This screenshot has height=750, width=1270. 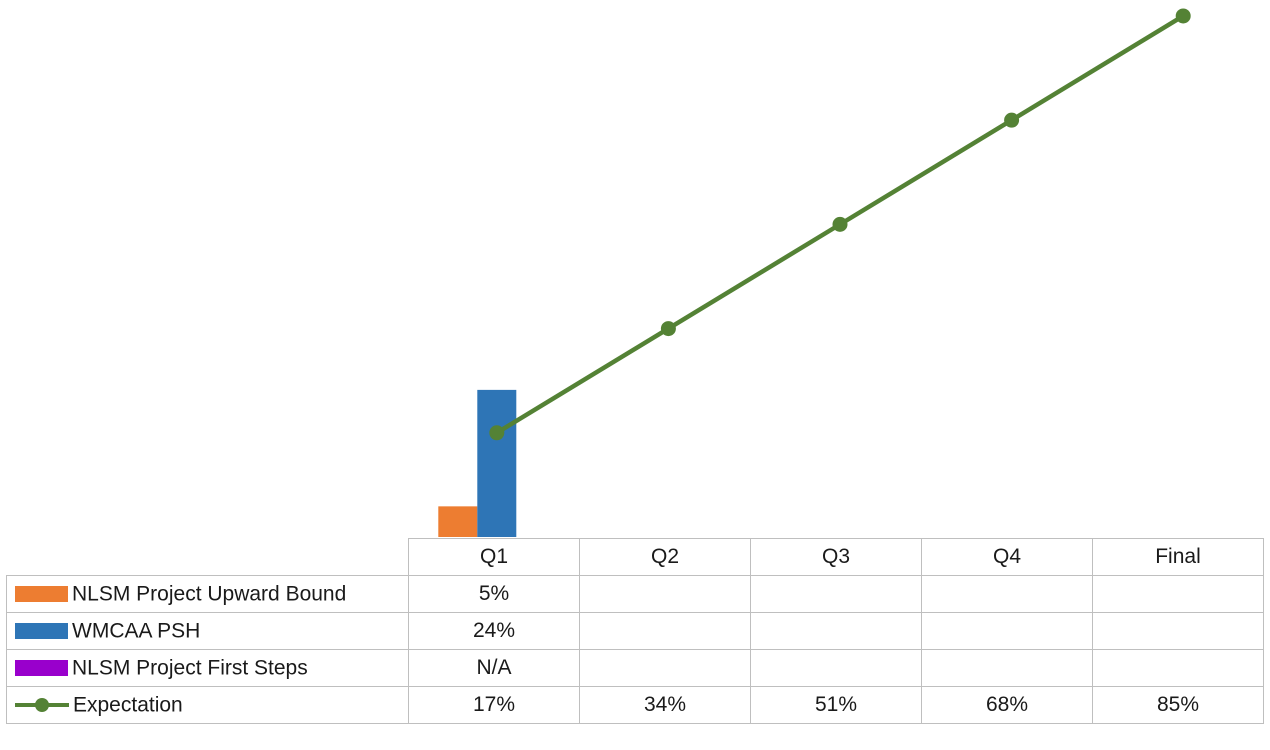 I want to click on table-row: NLSM Project First Steps N/A, so click(x=635, y=668).